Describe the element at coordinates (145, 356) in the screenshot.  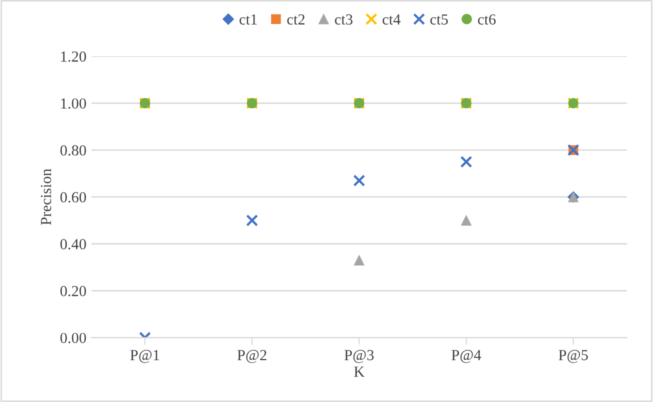
I see `x-tick-label: P@1` at that location.